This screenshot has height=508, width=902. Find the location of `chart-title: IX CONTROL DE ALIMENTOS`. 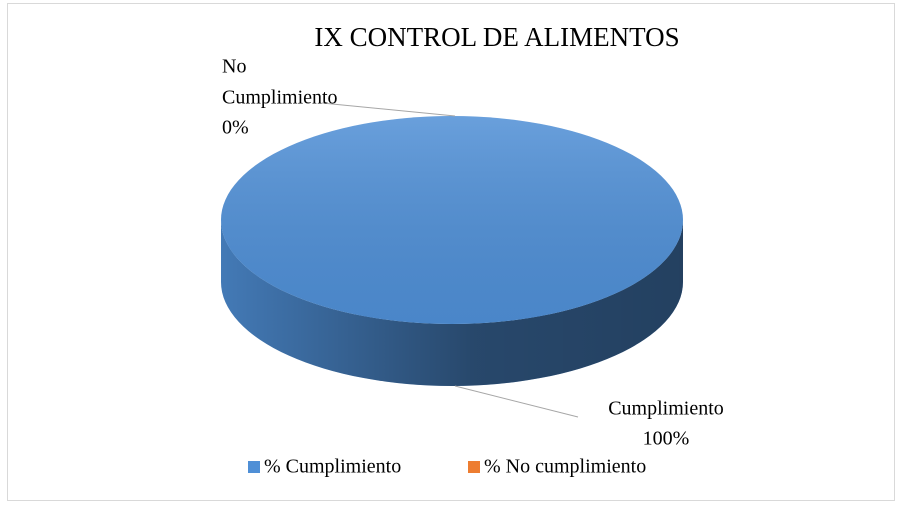

chart-title: IX CONTROL DE ALIMENTOS is located at coordinates (496, 37).